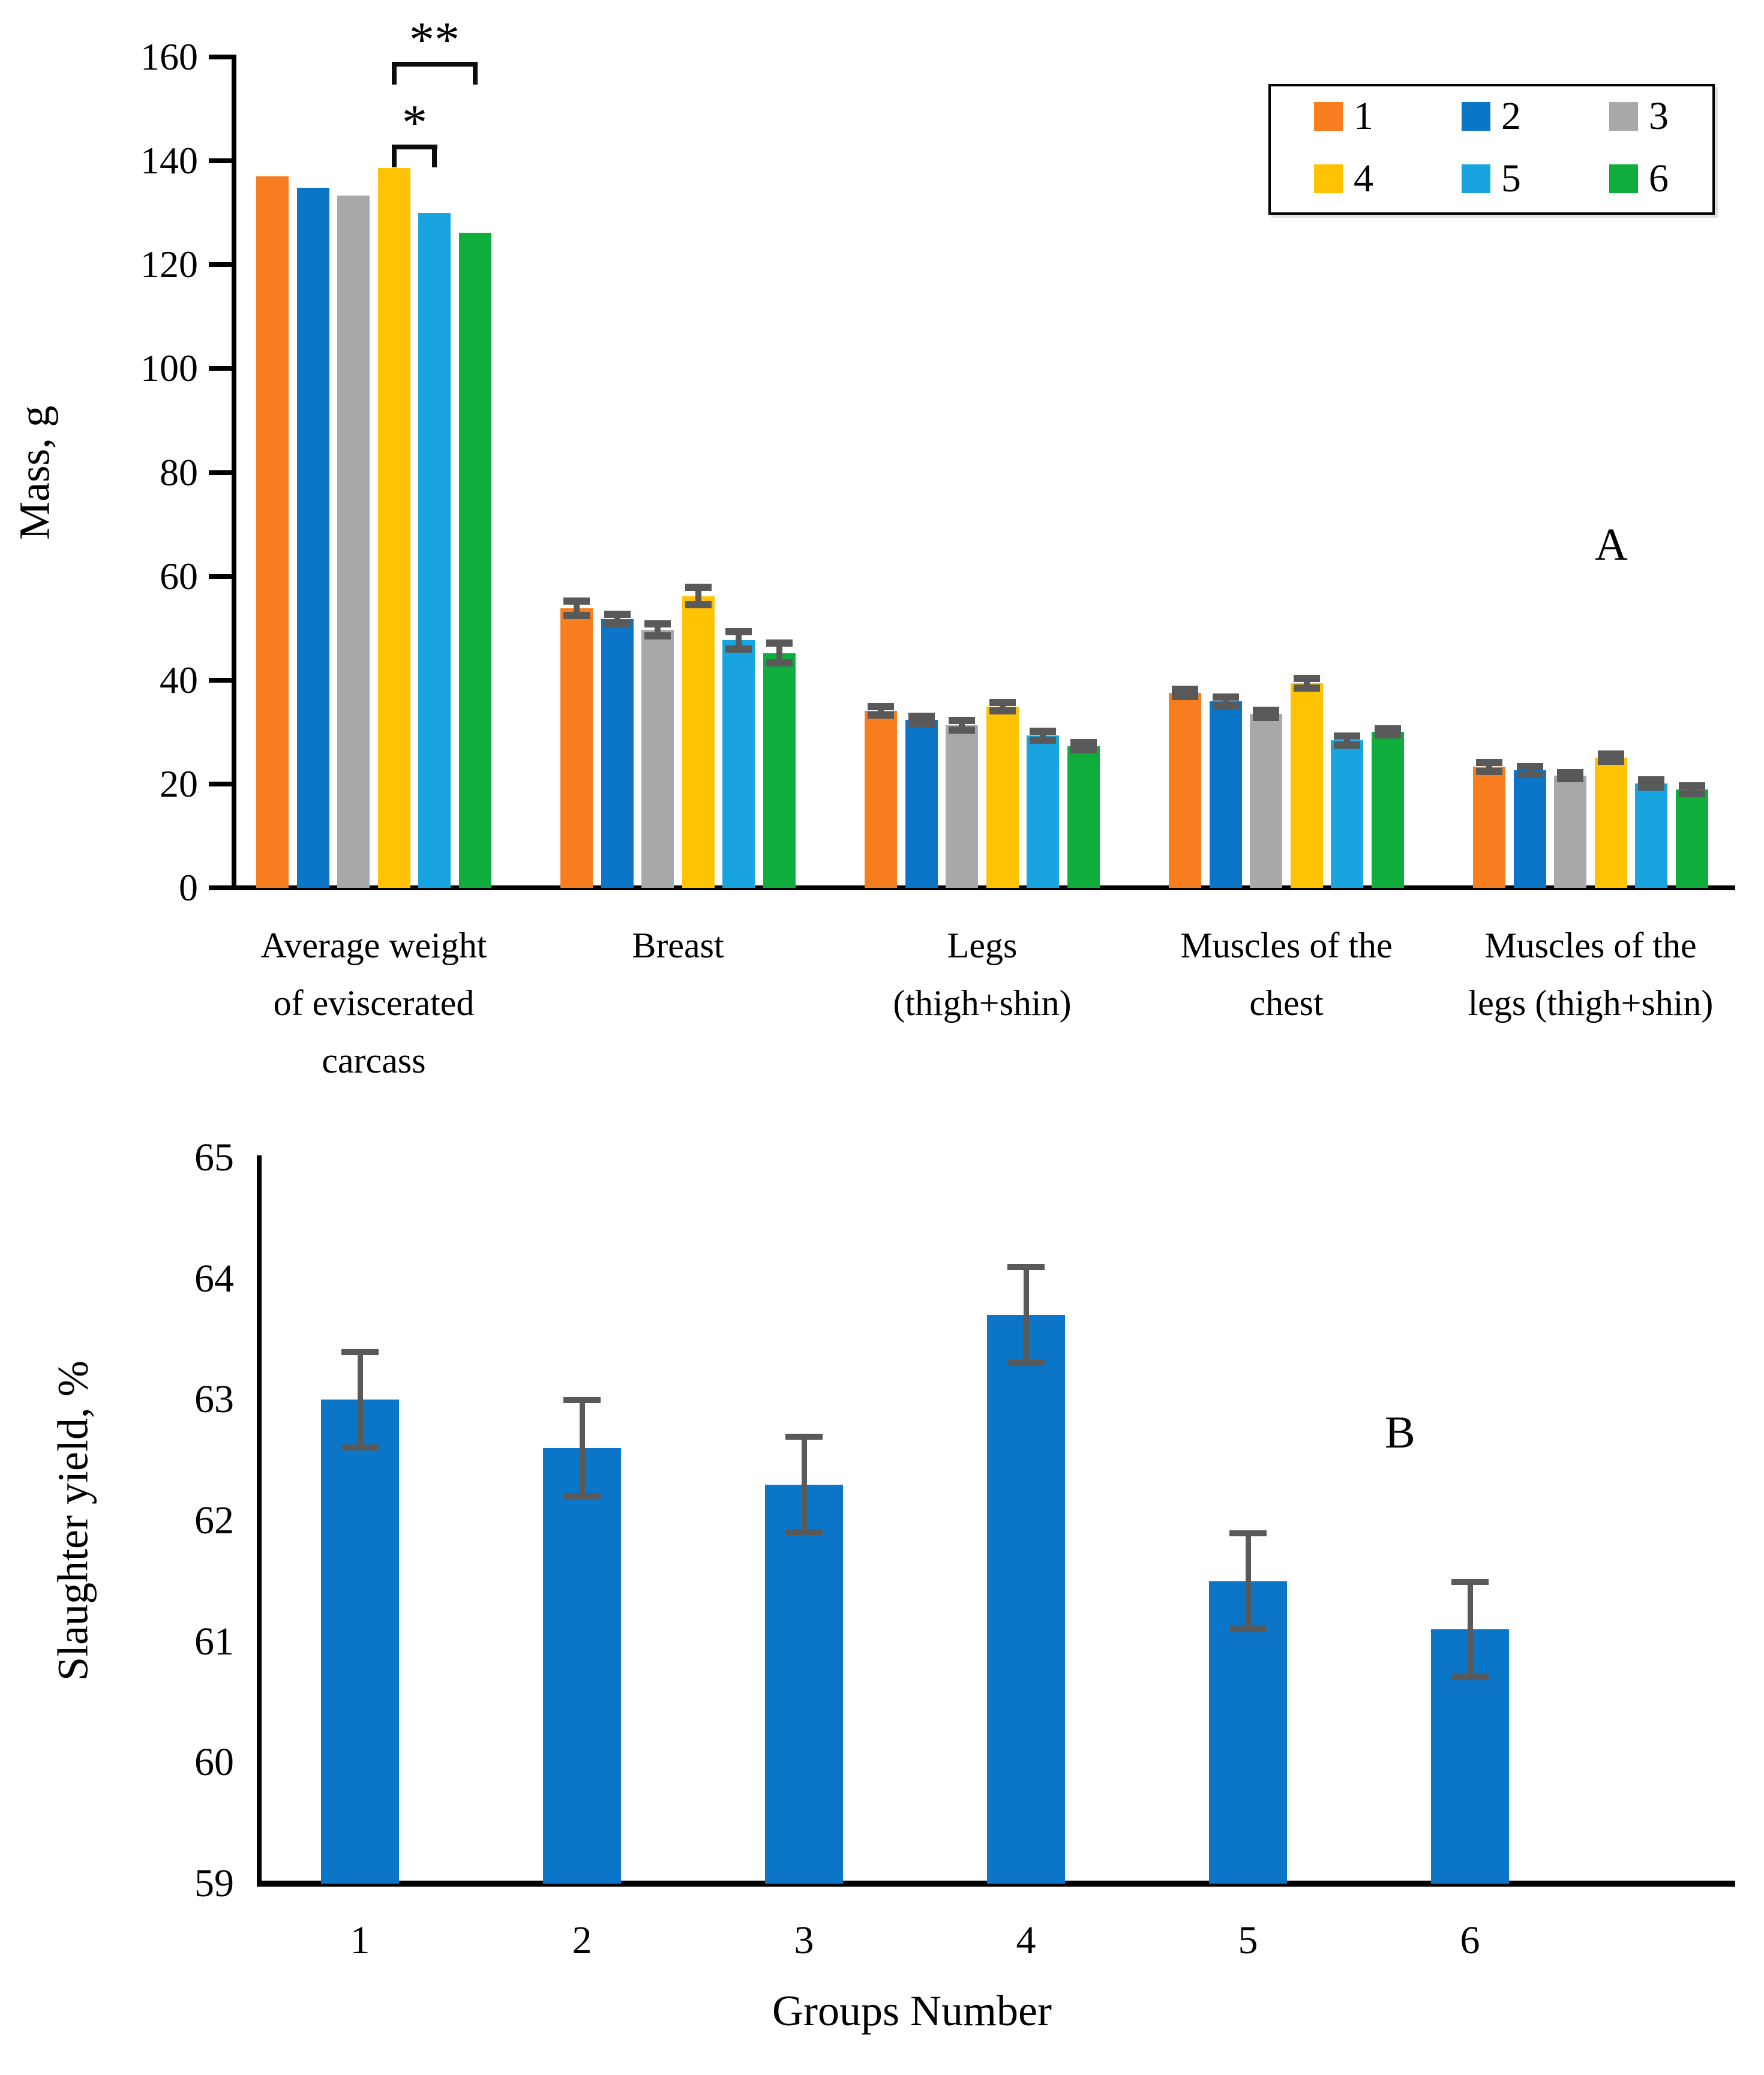 The image size is (1764, 2075). Describe the element at coordinates (582, 1940) in the screenshot. I see `x-tick-label: 2` at that location.